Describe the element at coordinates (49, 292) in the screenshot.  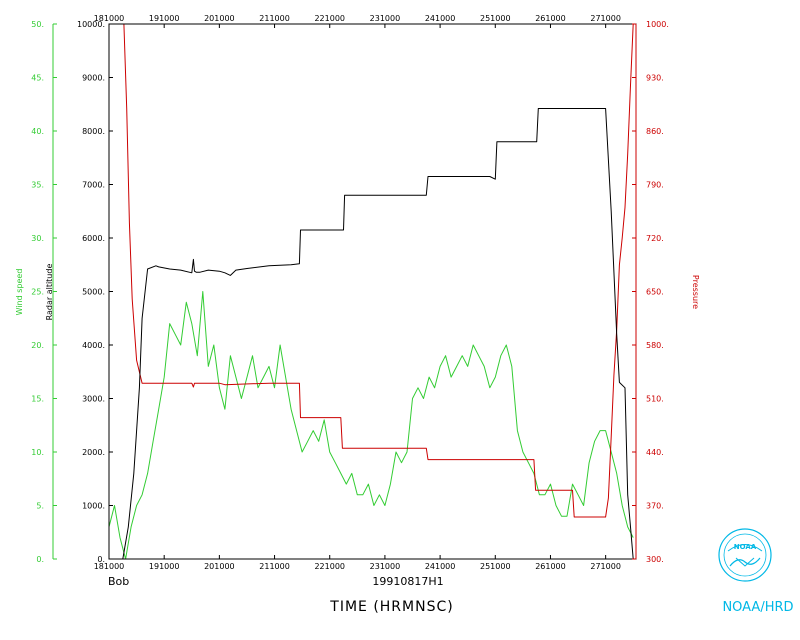
I see `altitude-axis-label: Radar altitude` at that location.